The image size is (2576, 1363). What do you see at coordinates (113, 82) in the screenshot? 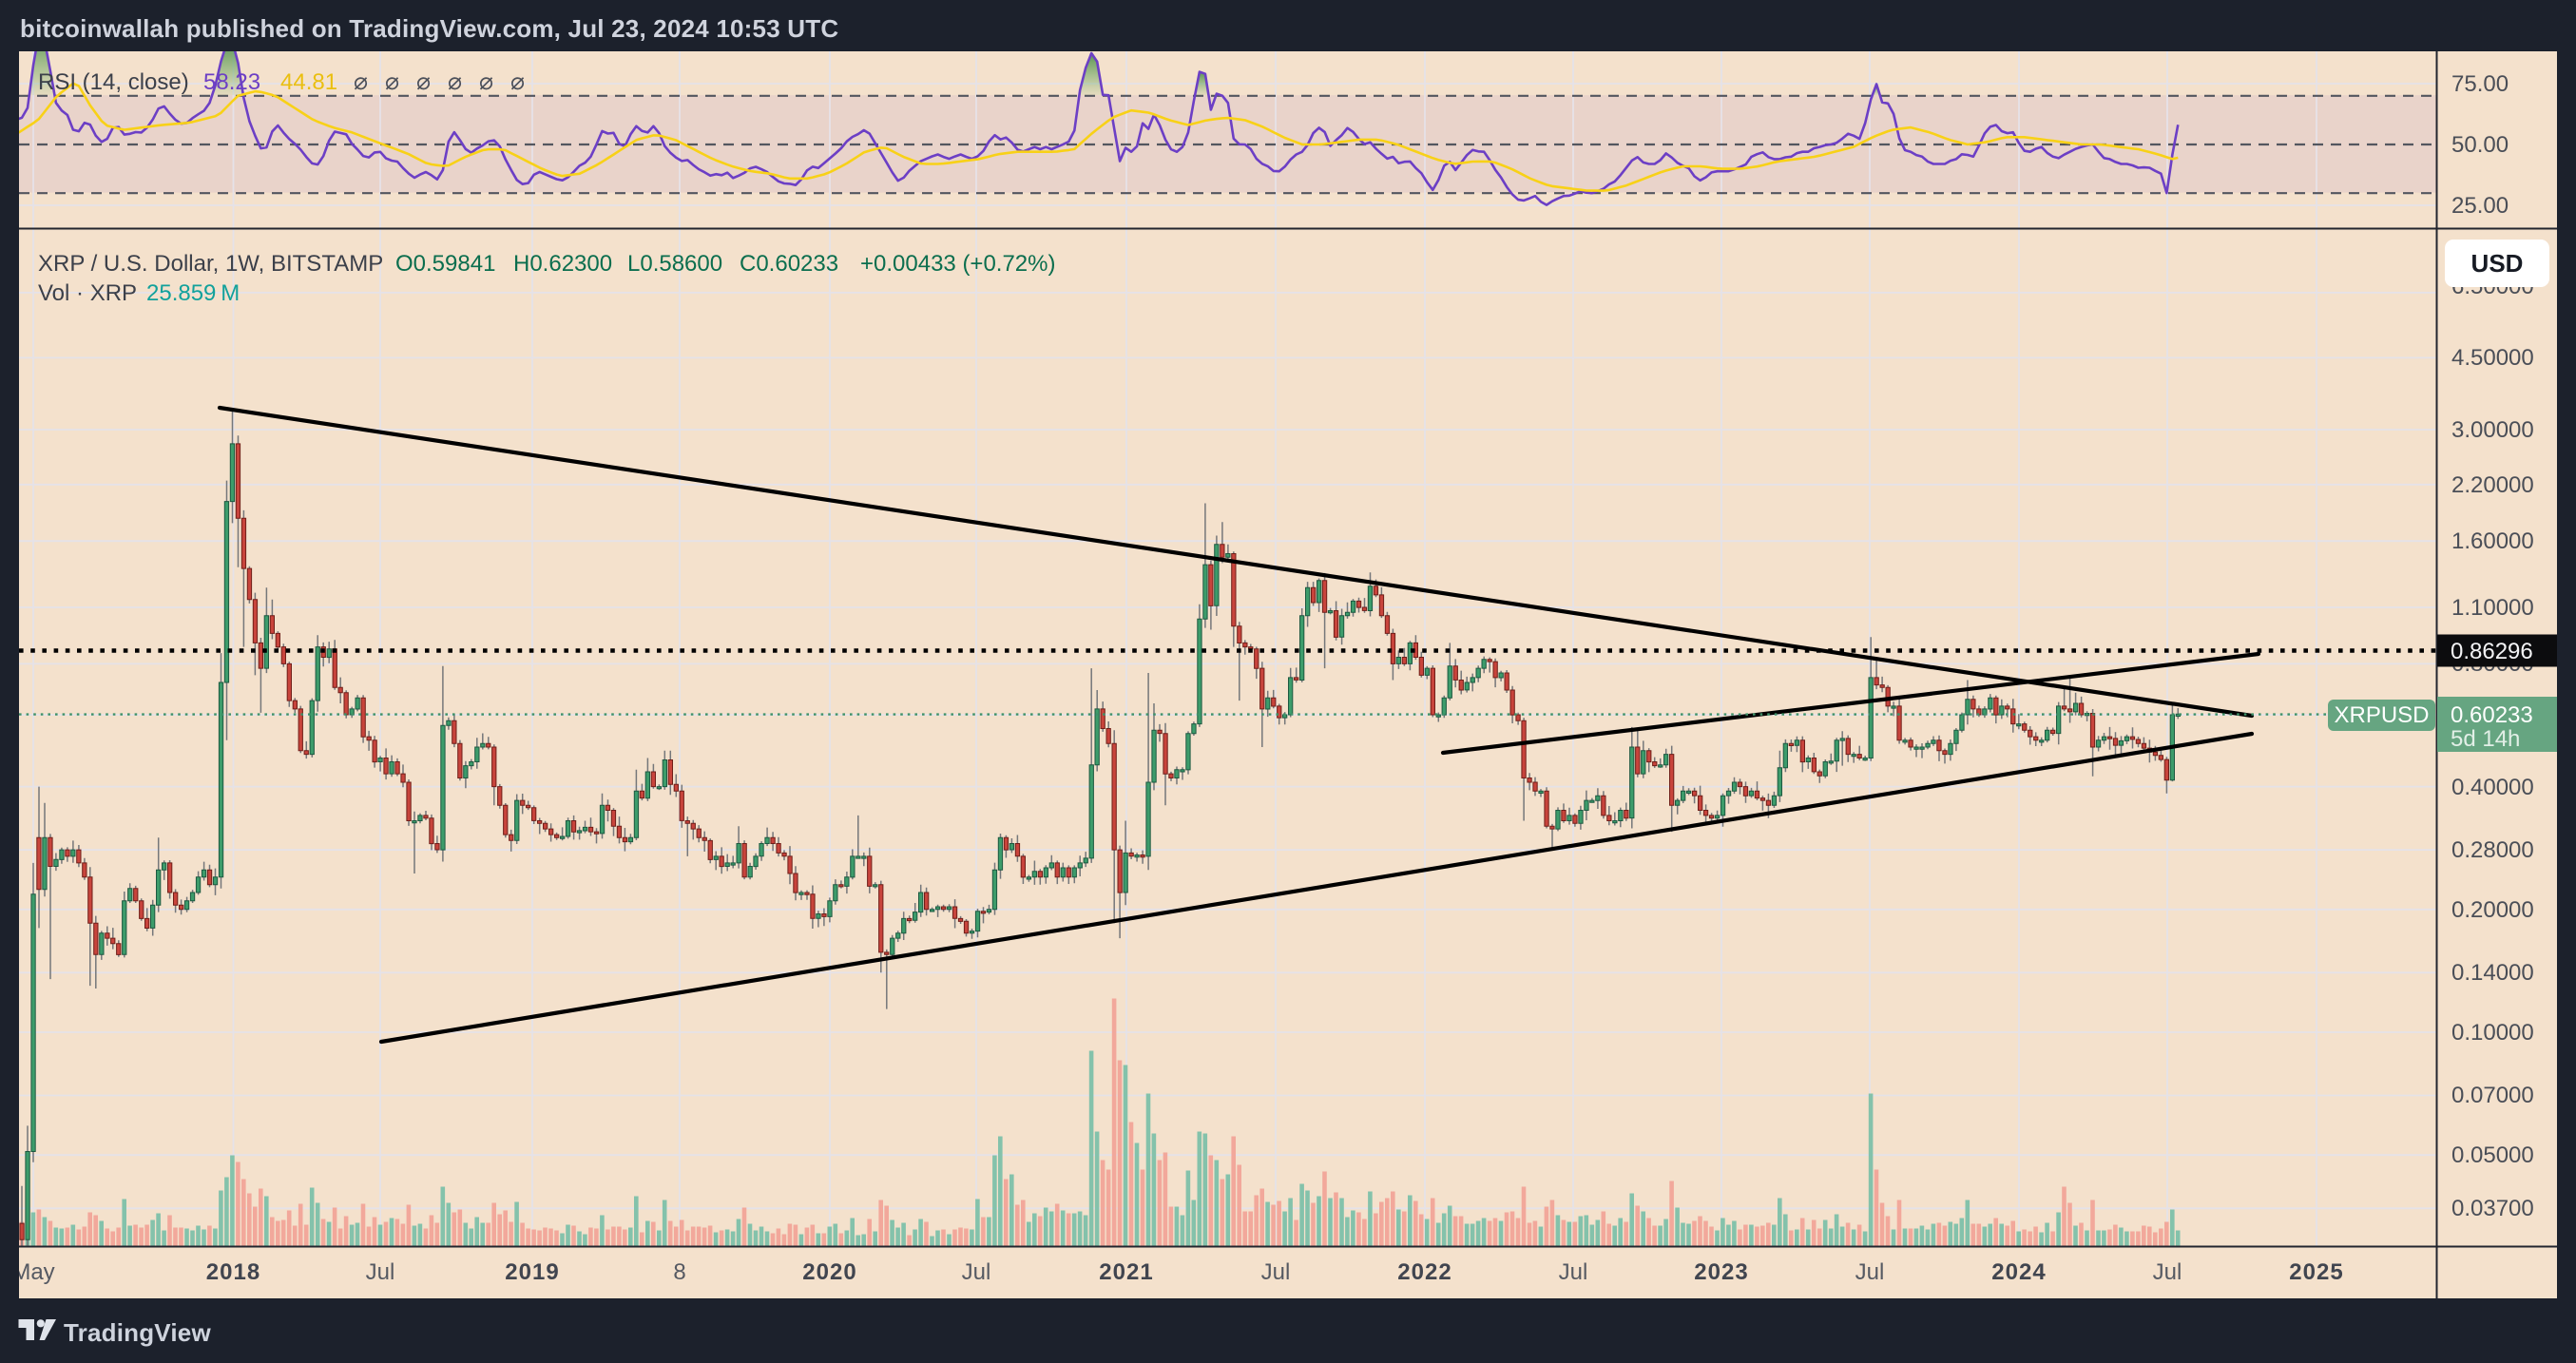
I see `svg-text: RSI (14, close)` at bounding box center [113, 82].